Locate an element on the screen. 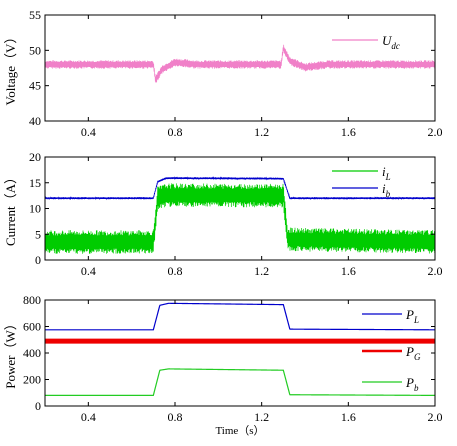  legend-label-i-b: ib is located at coordinates (386, 190).